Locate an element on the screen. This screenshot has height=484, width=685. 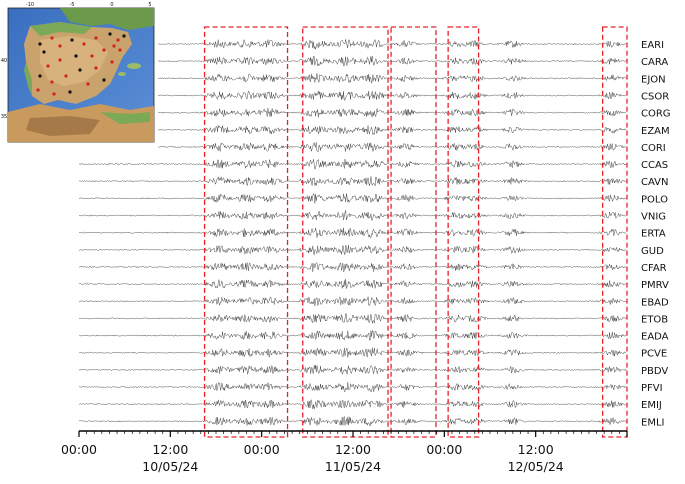
station-label-eari: EARI is located at coordinates (652, 45).